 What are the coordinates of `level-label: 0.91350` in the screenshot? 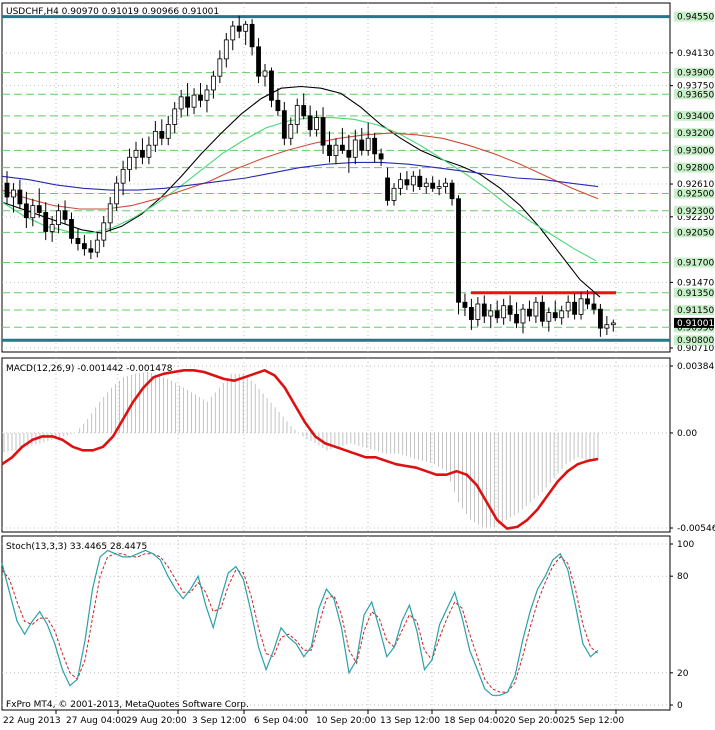 It's located at (695, 294).